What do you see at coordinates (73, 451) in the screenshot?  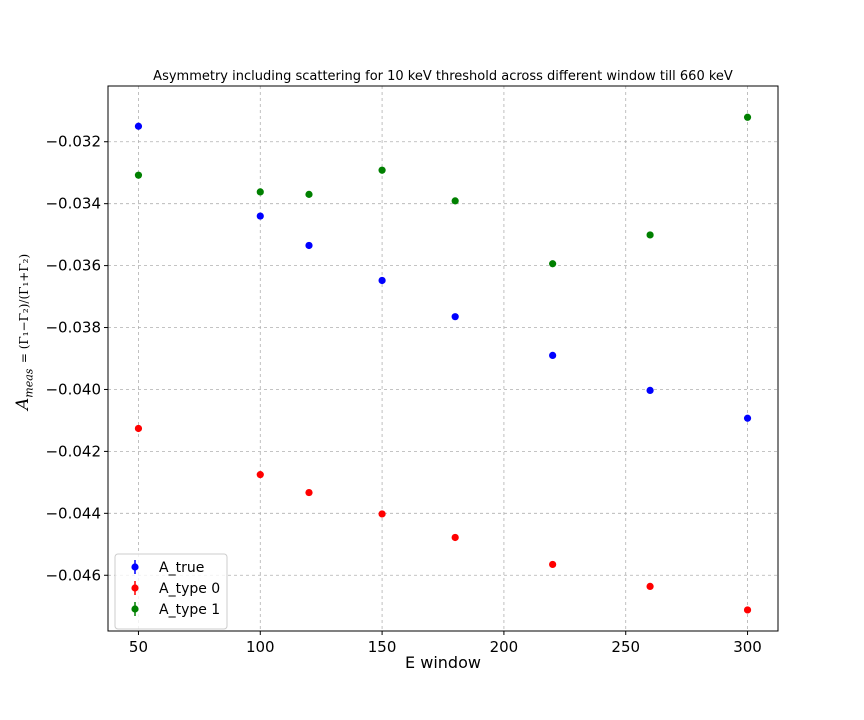 I see `y-tick-label: −0.042` at bounding box center [73, 451].